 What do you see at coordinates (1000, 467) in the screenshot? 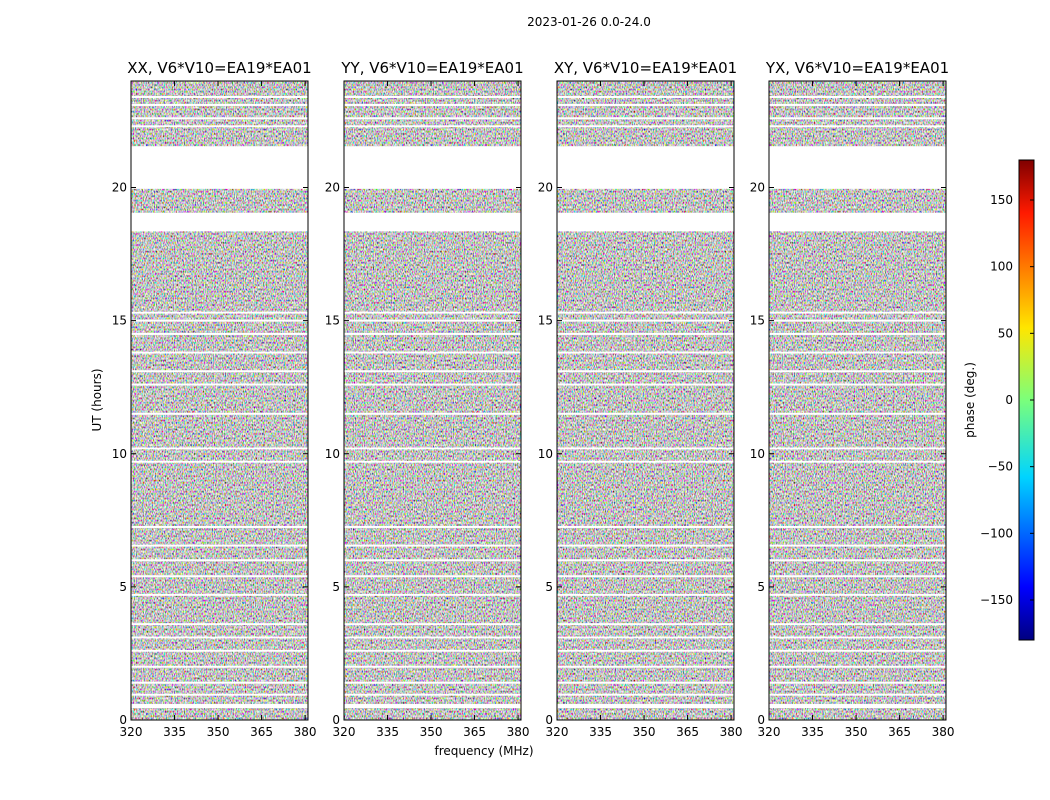
I see `colorbar-tick-label: −50` at bounding box center [1000, 467].